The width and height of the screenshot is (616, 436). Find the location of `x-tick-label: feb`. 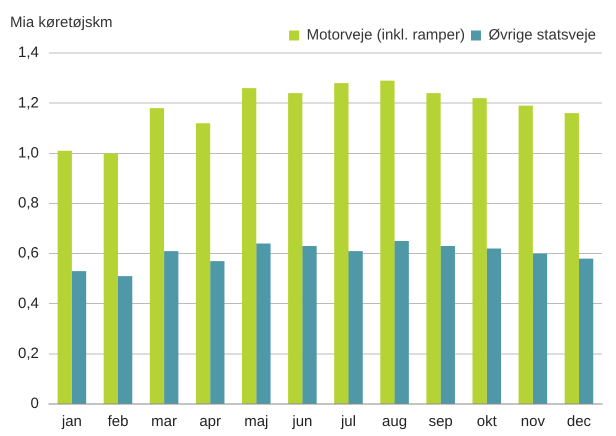

x-tick-label: feb is located at coordinates (118, 421).